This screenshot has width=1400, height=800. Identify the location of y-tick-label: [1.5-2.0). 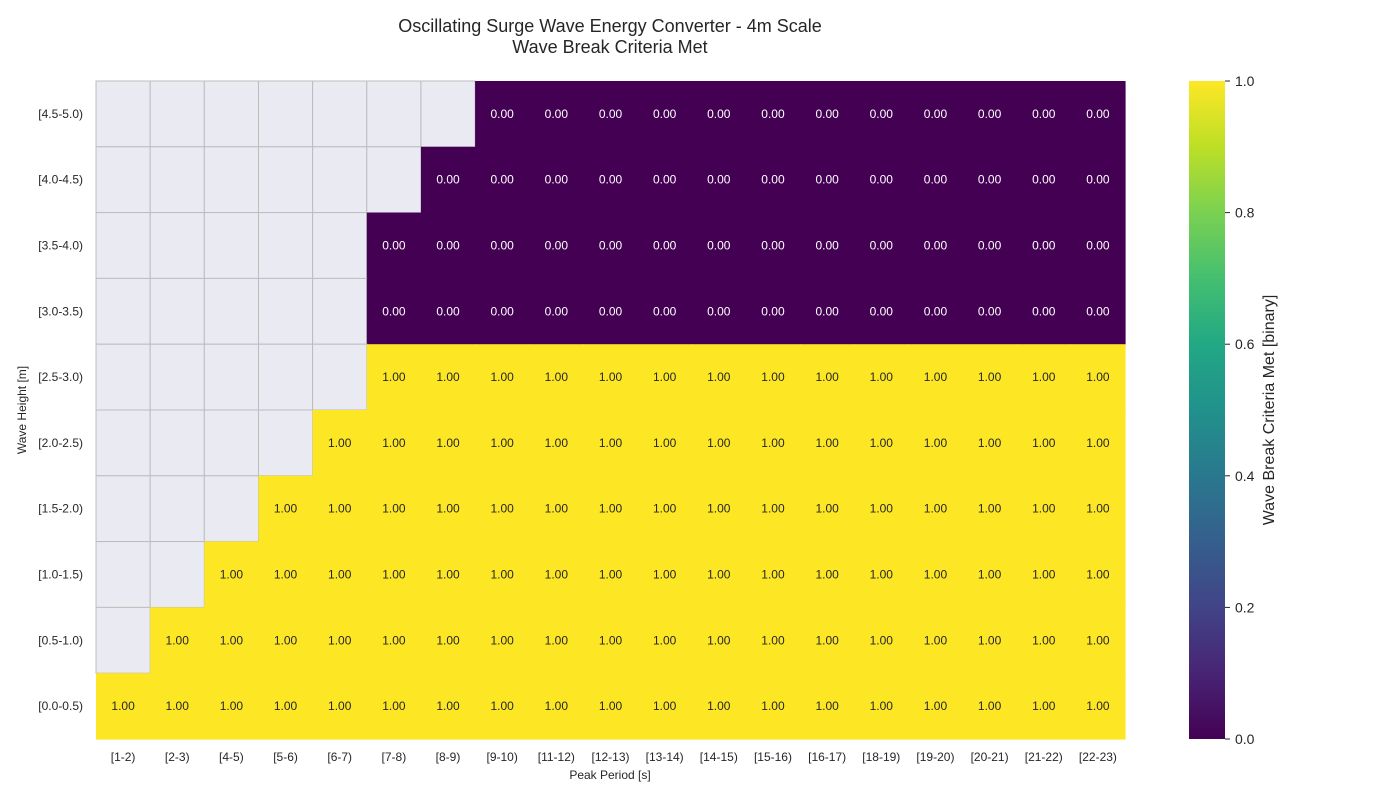
(60, 509).